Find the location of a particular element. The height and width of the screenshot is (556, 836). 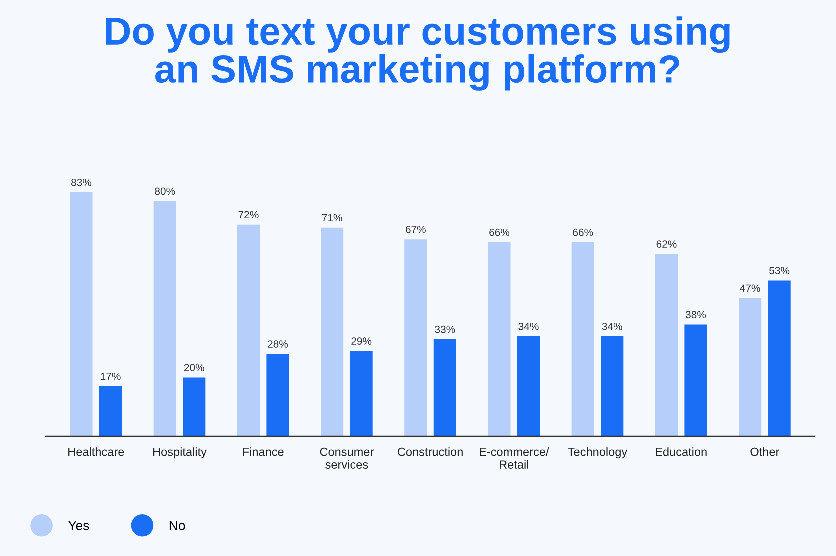

legend-label: Yes is located at coordinates (79, 525).